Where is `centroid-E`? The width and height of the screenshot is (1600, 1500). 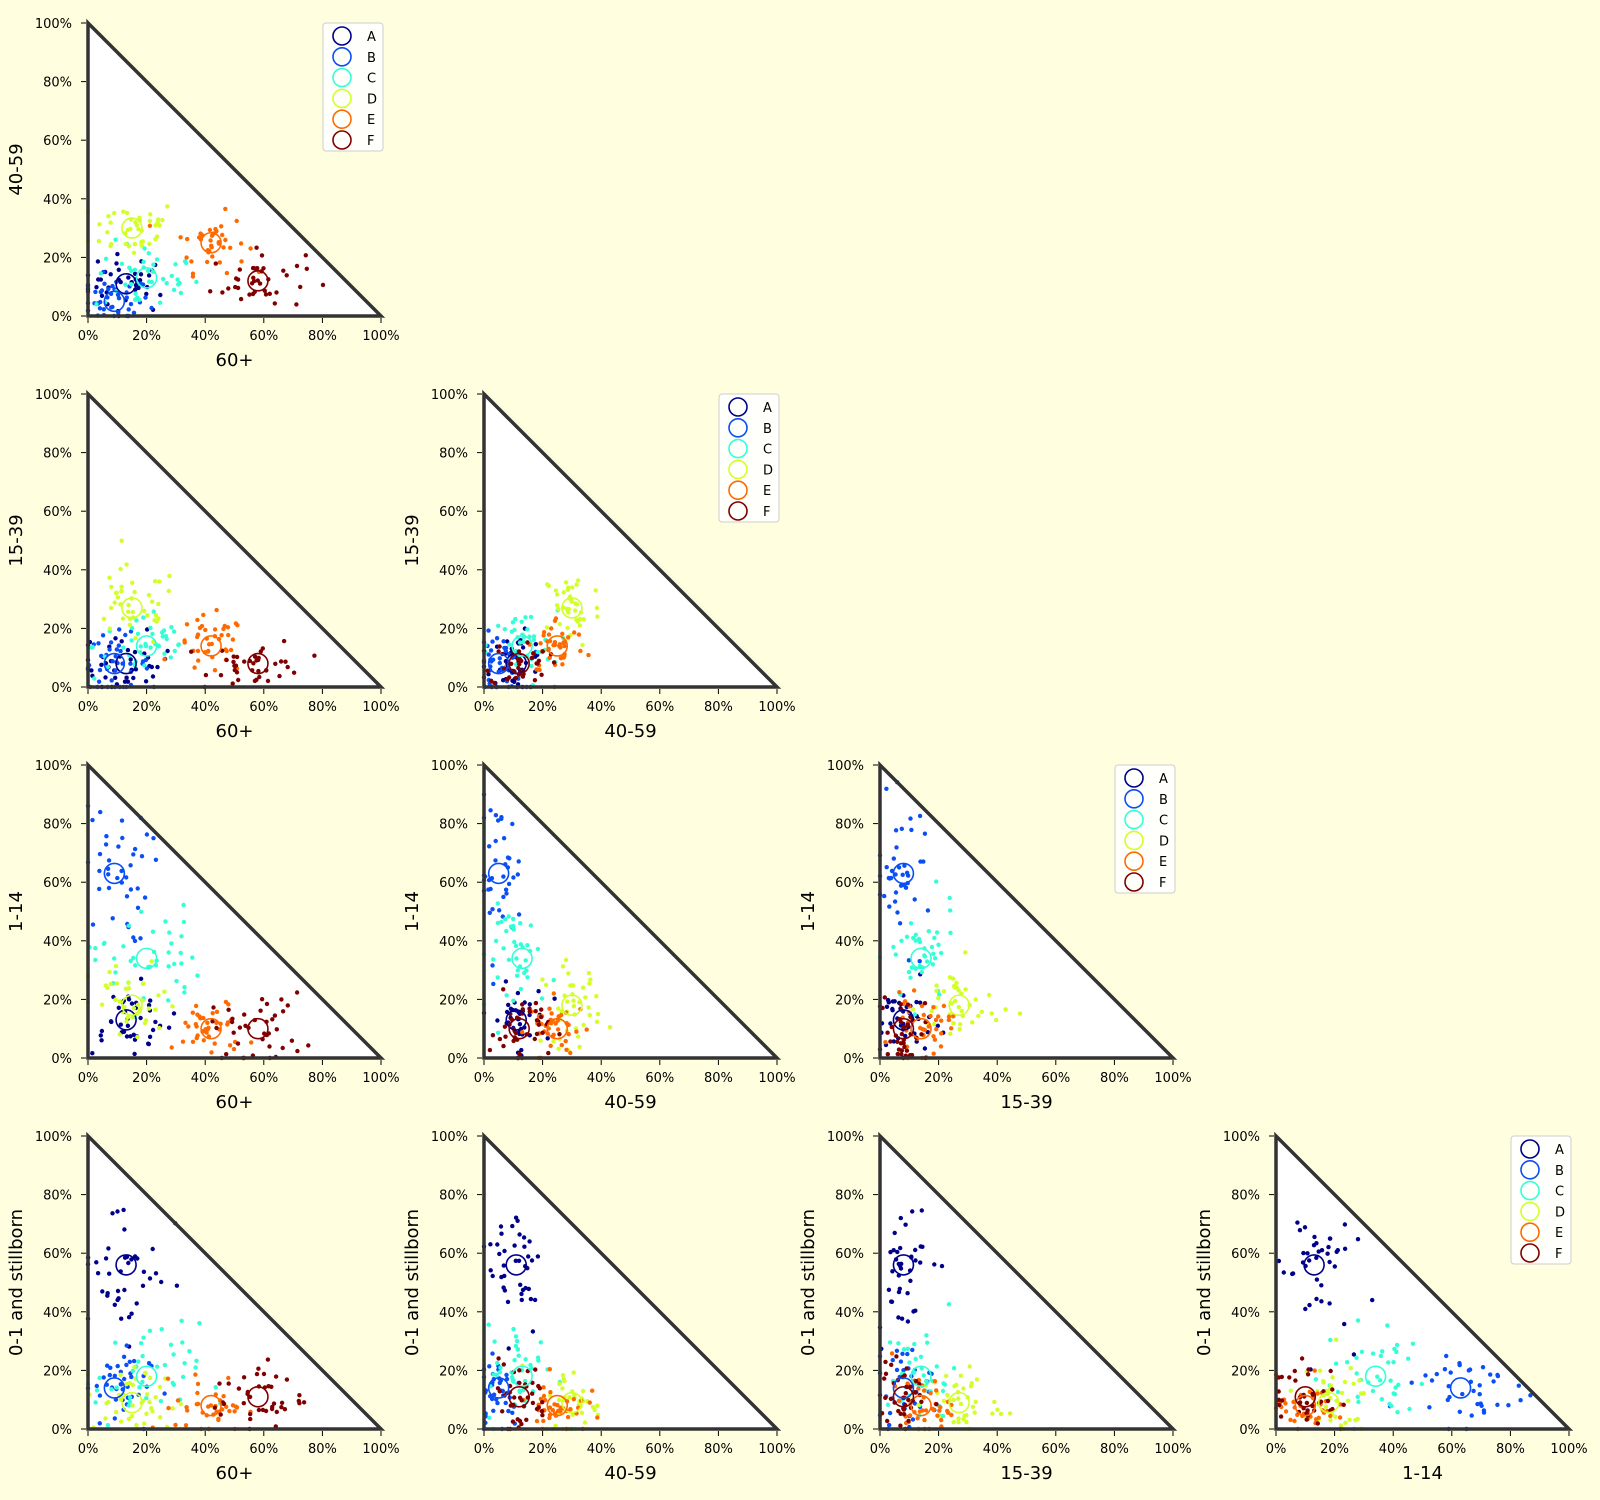
centroid-E is located at coordinates (557, 1405).